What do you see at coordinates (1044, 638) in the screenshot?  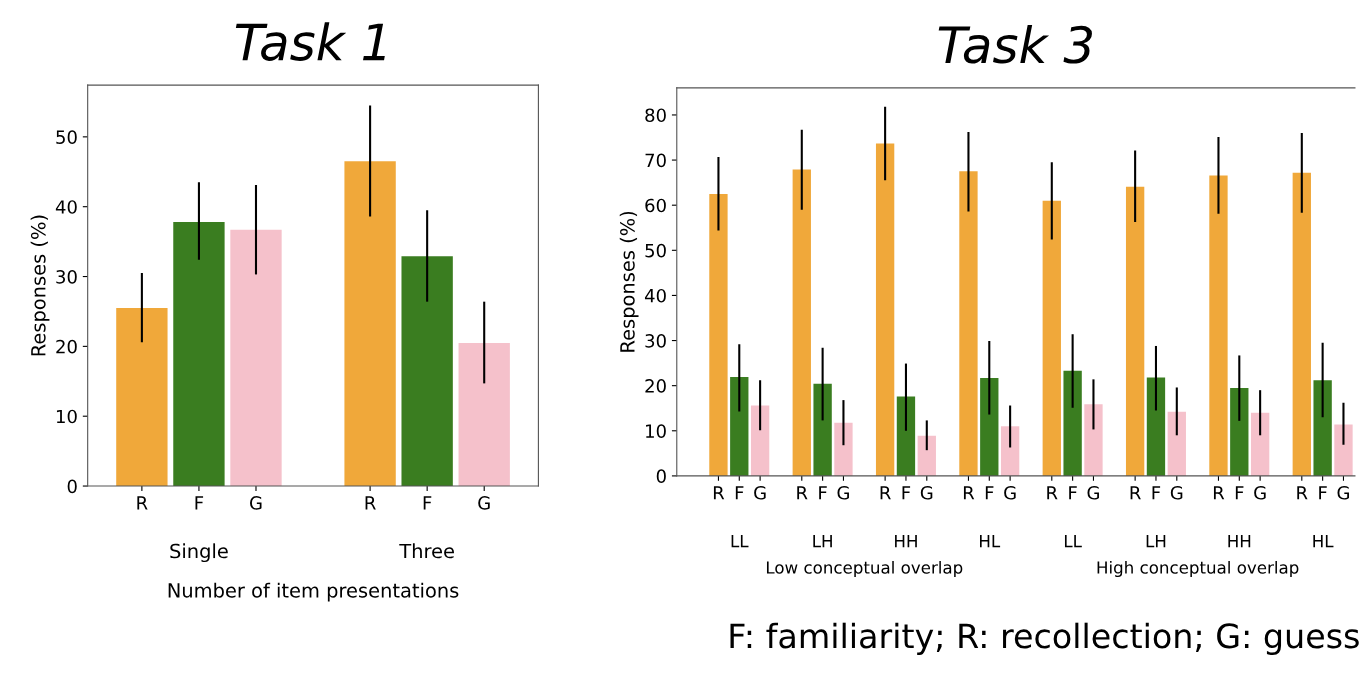 I see `text: F: familiarity; R: recollection; G: guess` at bounding box center [1044, 638].